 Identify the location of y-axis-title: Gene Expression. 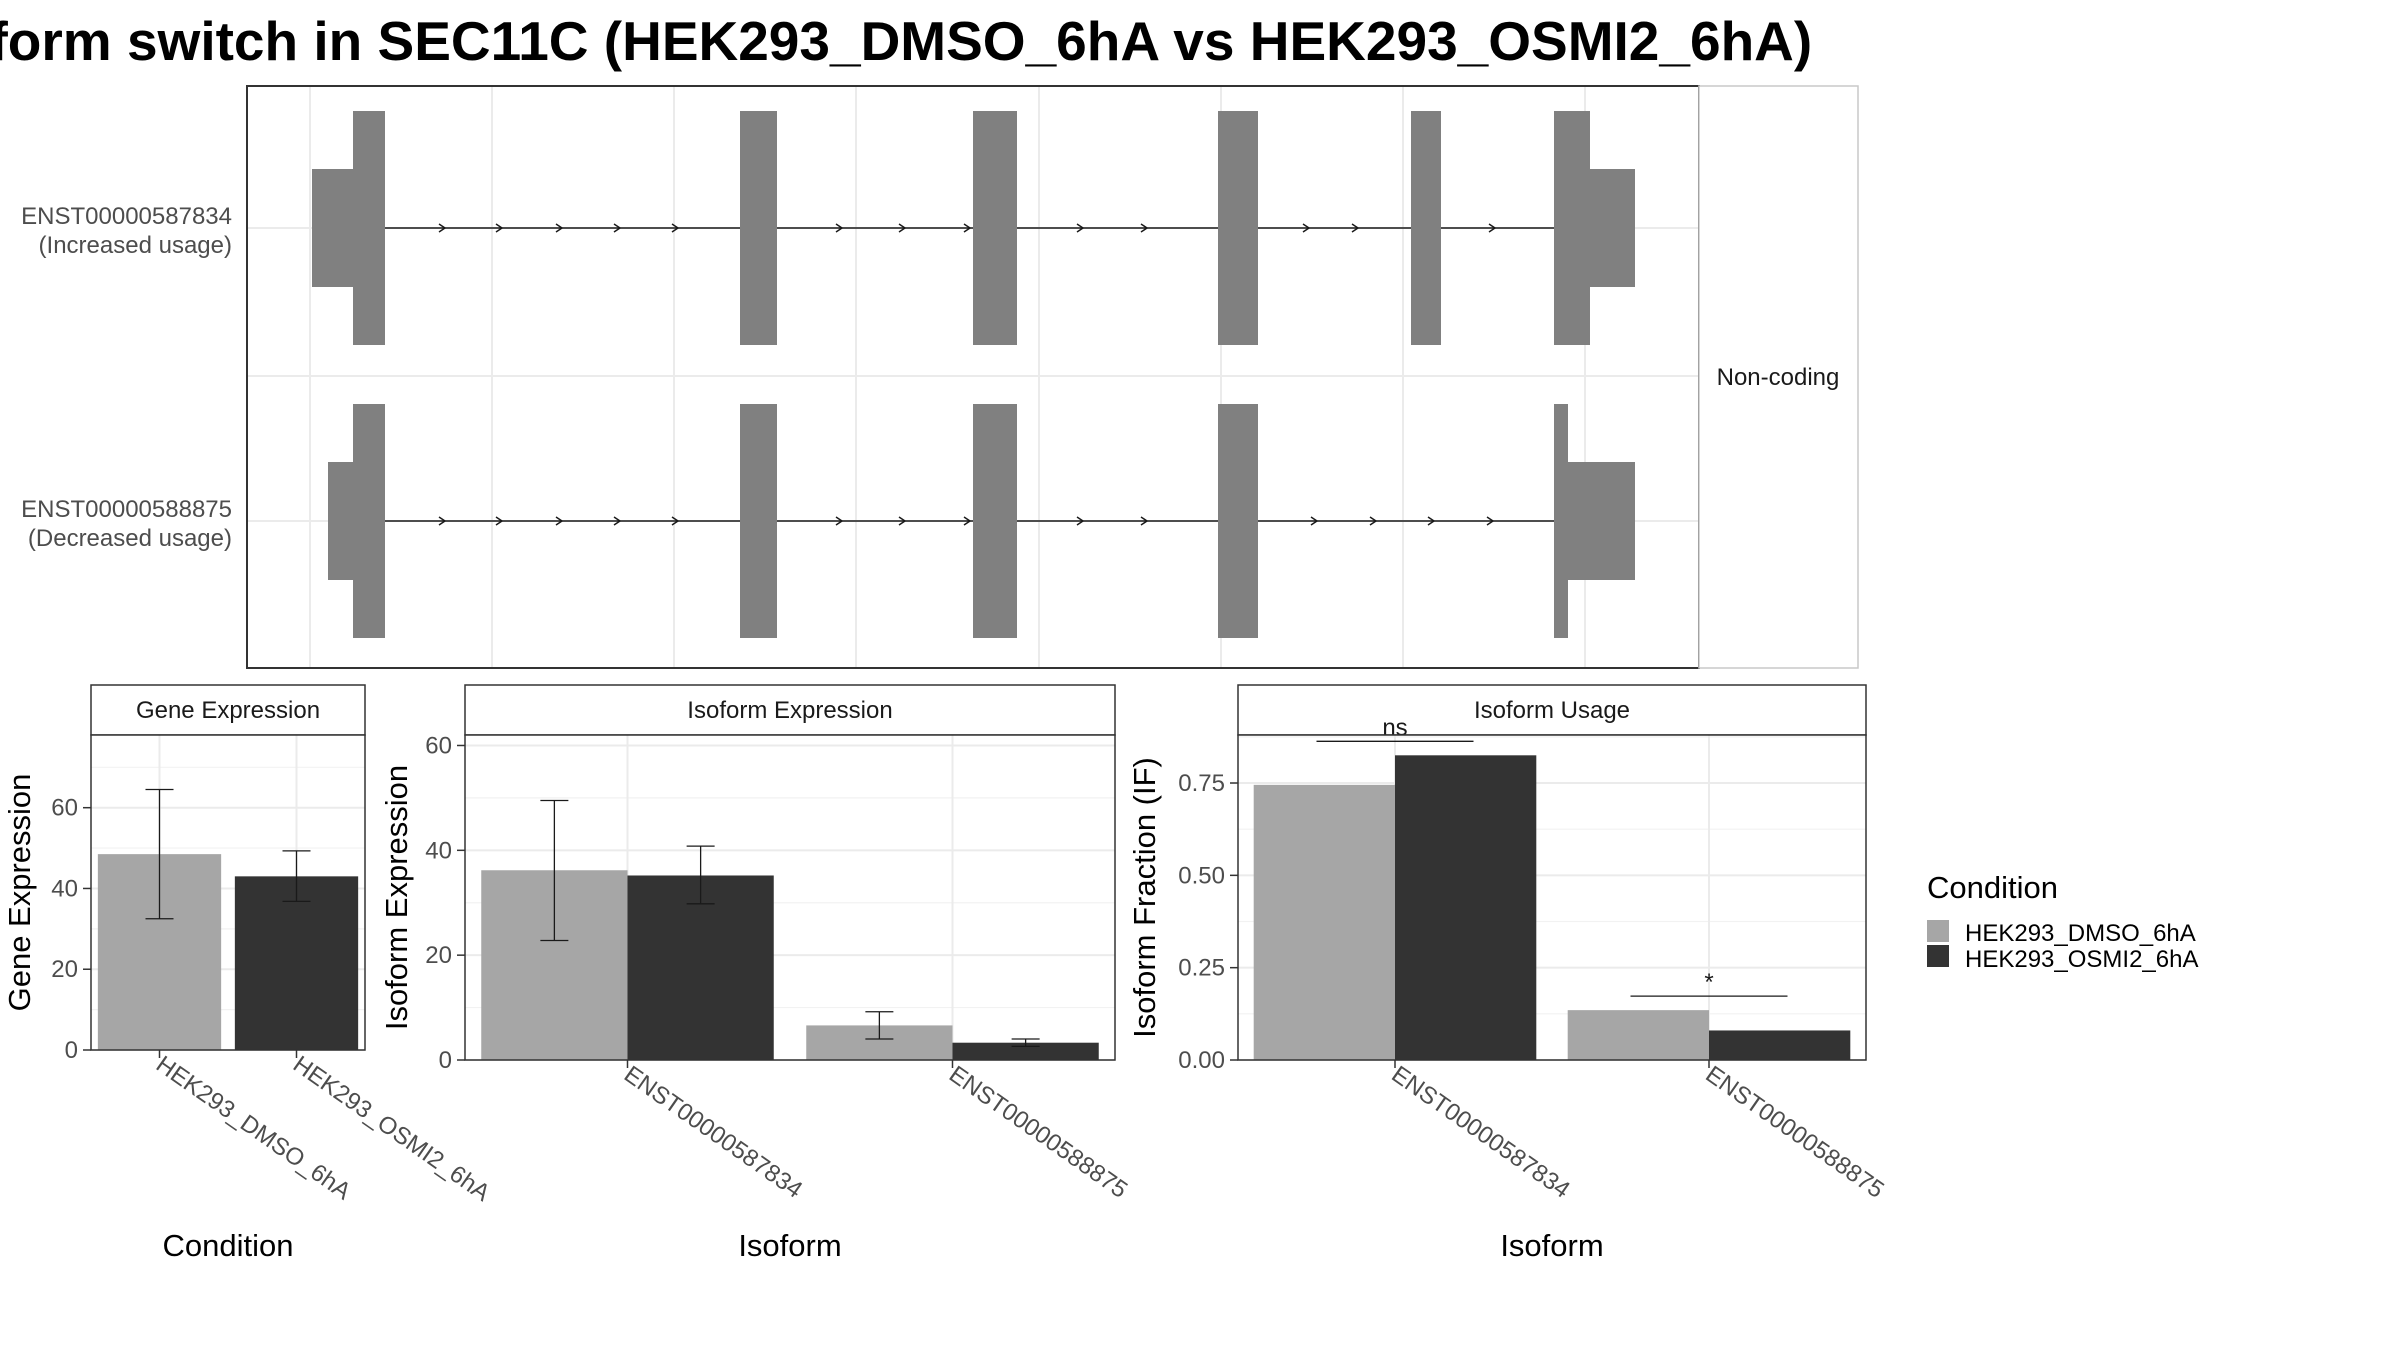
(19, 893).